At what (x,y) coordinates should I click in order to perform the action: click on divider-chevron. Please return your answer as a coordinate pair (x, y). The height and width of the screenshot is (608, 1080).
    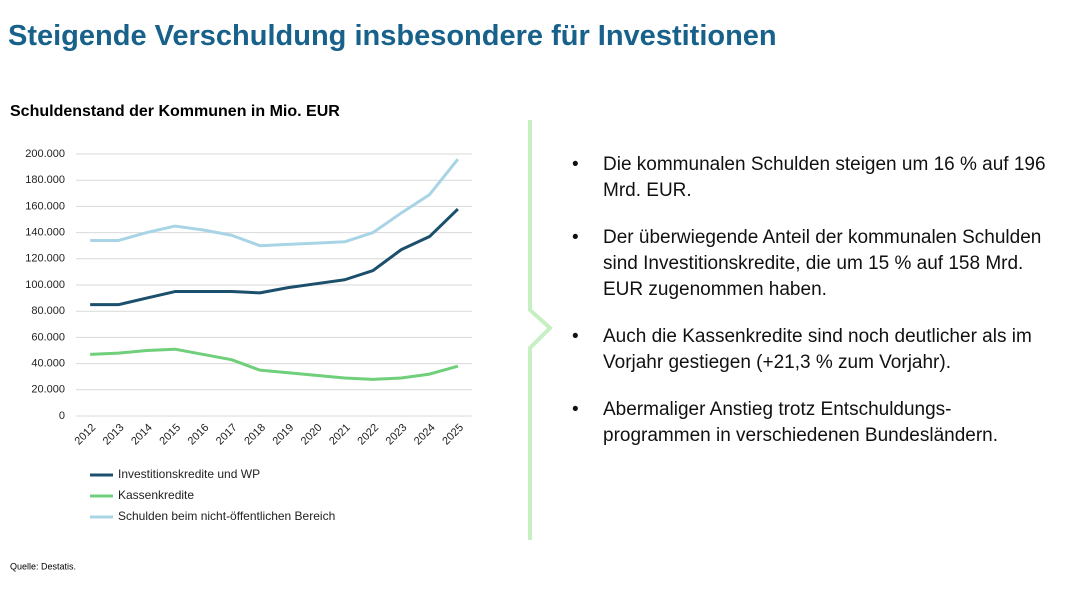
    Looking at the image, I should click on (540, 330).